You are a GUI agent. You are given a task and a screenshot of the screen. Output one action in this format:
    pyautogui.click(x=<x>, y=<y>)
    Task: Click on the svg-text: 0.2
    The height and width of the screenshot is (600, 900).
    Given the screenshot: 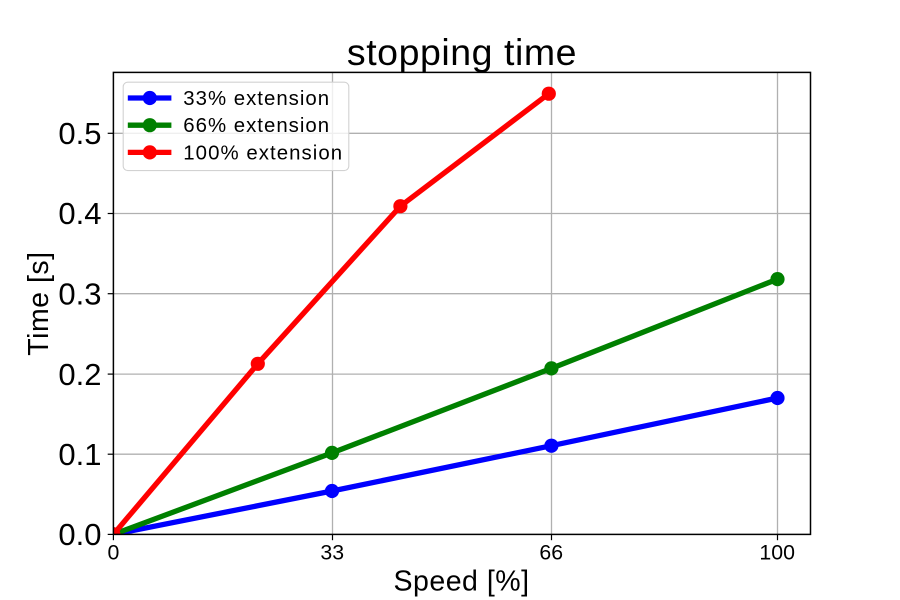 What is the action you would take?
    pyautogui.click(x=79, y=374)
    